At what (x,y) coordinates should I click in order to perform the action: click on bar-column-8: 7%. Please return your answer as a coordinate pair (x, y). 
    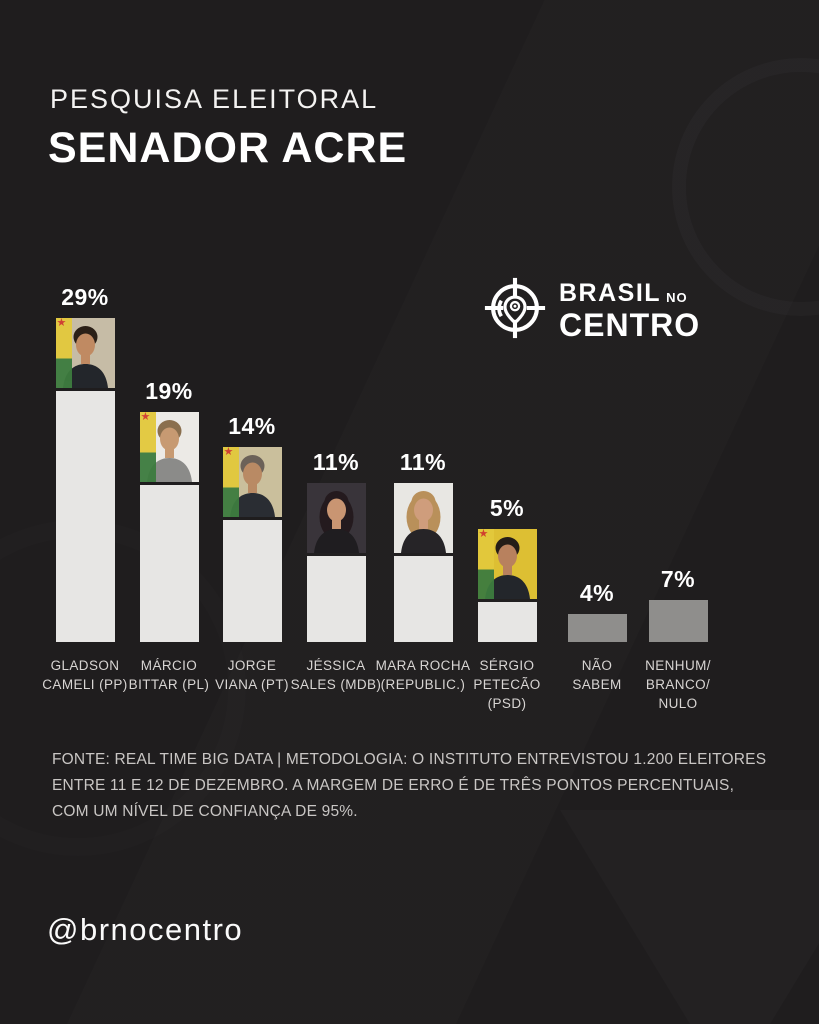
    Looking at the image, I should click on (678, 604).